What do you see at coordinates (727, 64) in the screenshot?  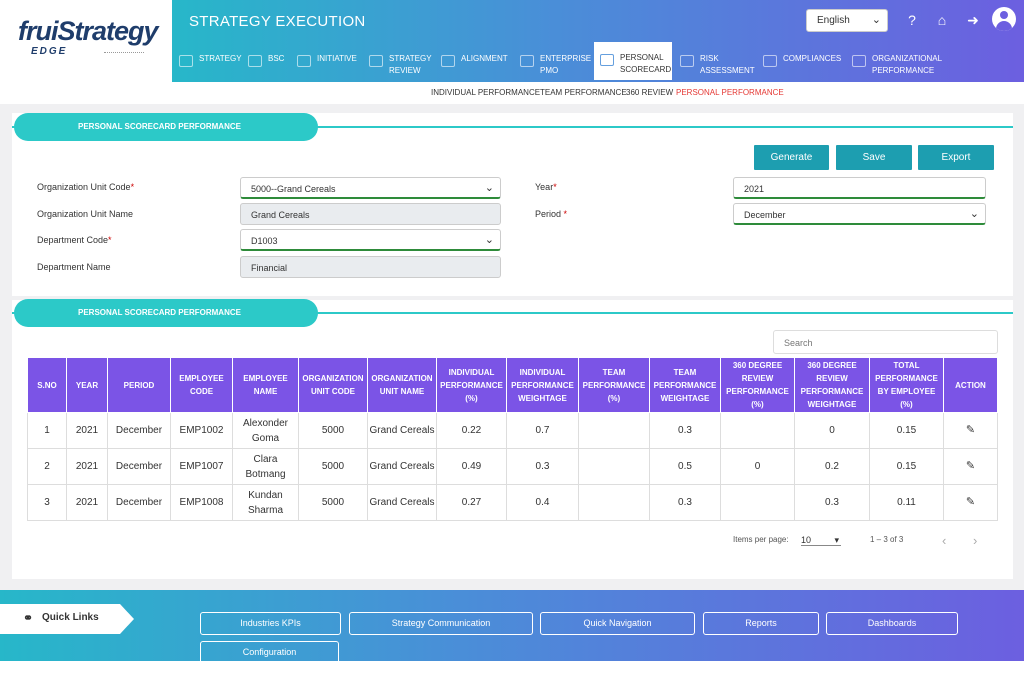 I see `tab-label: RISK ASSESSMENT` at bounding box center [727, 64].